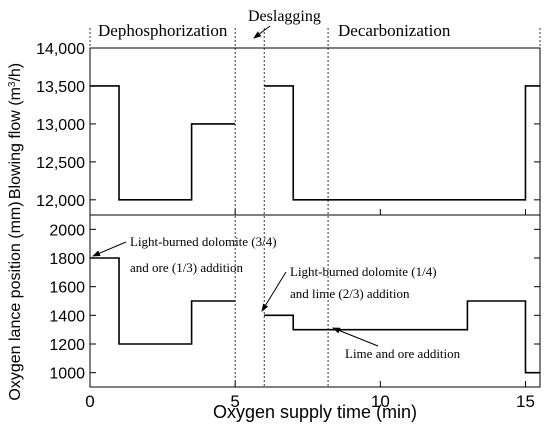  What do you see at coordinates (234, 401) in the screenshot?
I see `x-tick-label: 5` at bounding box center [234, 401].